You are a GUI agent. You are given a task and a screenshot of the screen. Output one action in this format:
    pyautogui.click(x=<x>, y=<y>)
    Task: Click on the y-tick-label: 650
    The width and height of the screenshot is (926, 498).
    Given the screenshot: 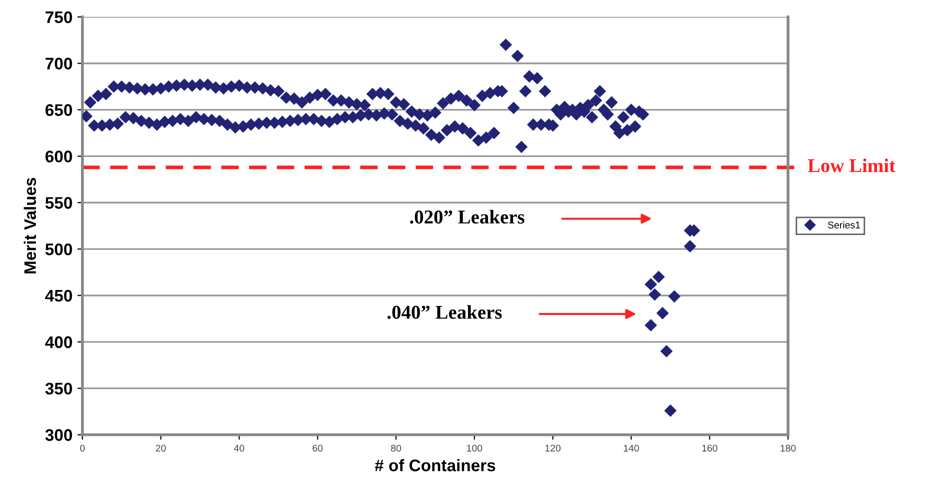 What is the action you would take?
    pyautogui.click(x=58, y=110)
    